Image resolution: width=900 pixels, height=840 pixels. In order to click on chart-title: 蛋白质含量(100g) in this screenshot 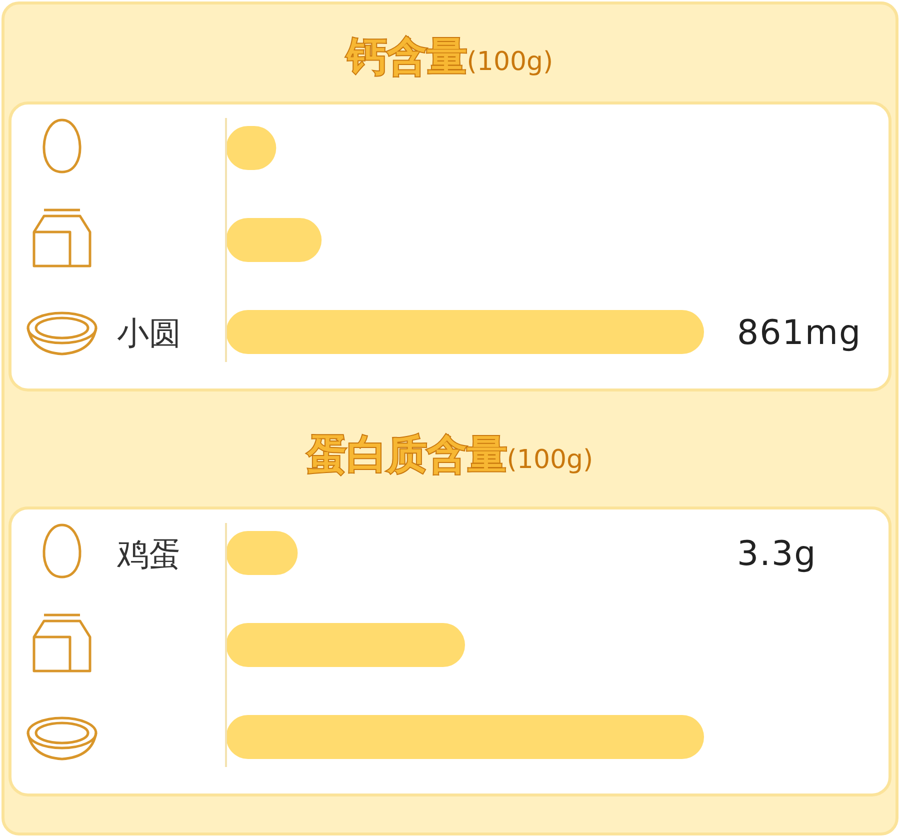, I will do `click(450, 455)`.